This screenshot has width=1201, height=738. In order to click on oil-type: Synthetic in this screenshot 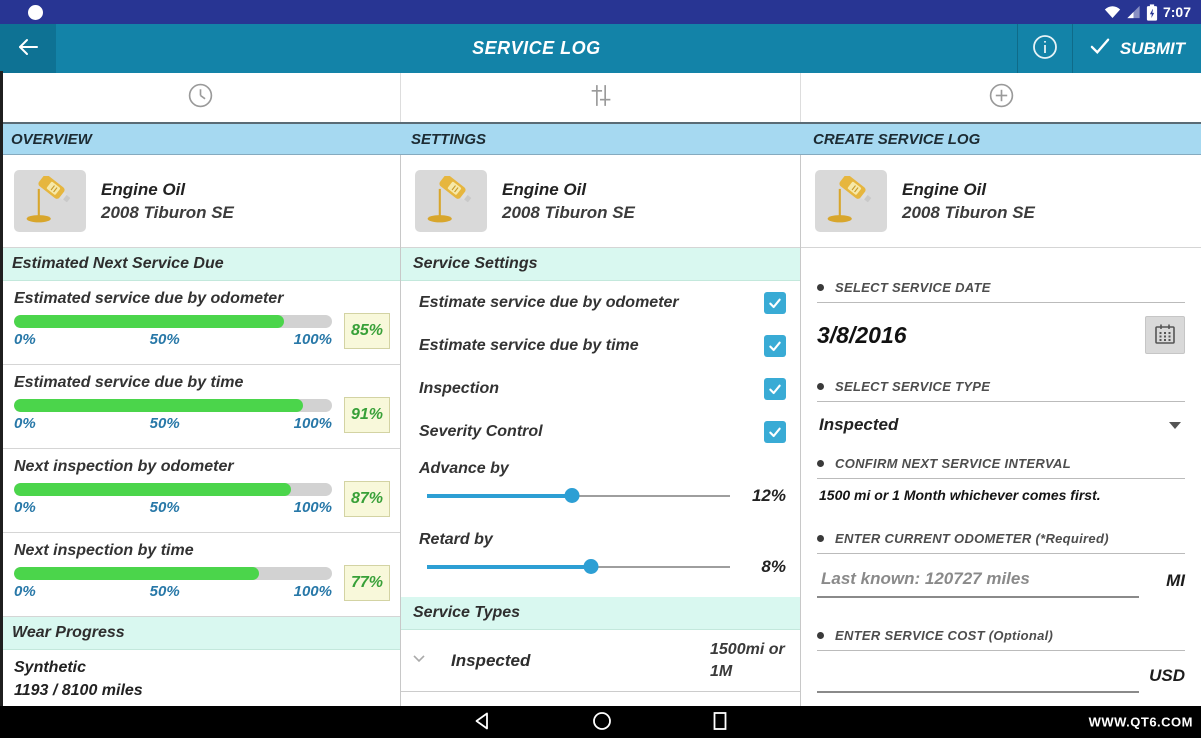, I will do `click(50, 667)`.